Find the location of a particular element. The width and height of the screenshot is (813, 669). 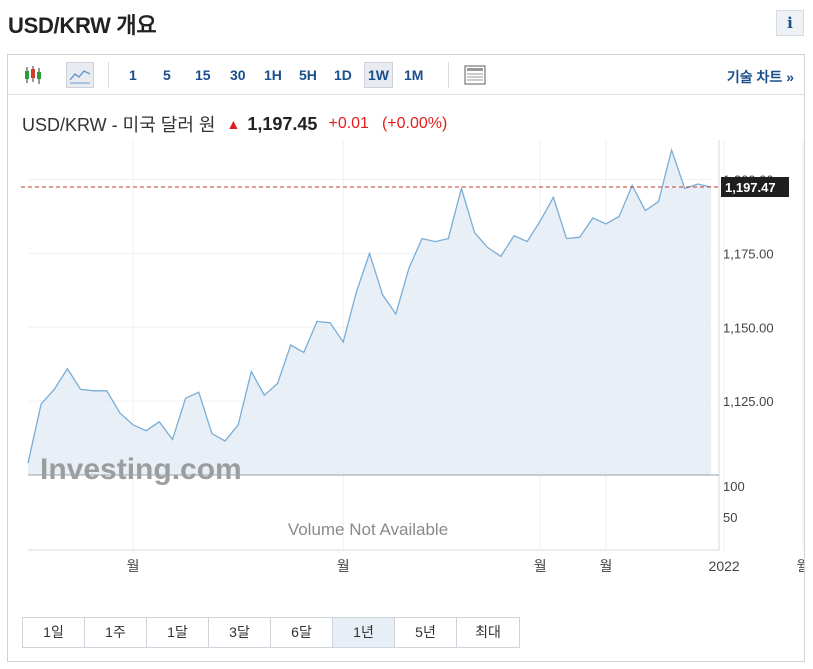

range-button: 1일 is located at coordinates (54, 632).